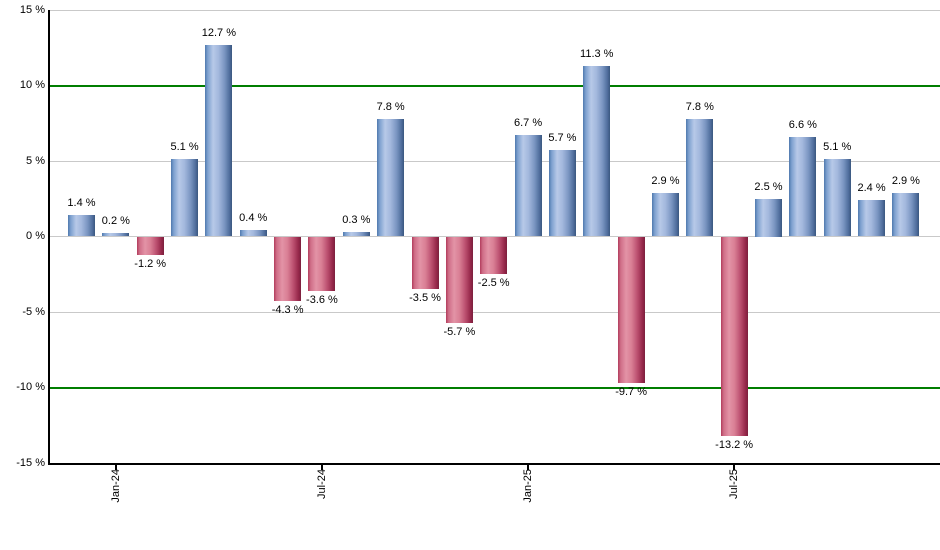 The height and width of the screenshot is (550, 940). What do you see at coordinates (734, 444) in the screenshot?
I see `bar-value-label: -13.2 %` at bounding box center [734, 444].